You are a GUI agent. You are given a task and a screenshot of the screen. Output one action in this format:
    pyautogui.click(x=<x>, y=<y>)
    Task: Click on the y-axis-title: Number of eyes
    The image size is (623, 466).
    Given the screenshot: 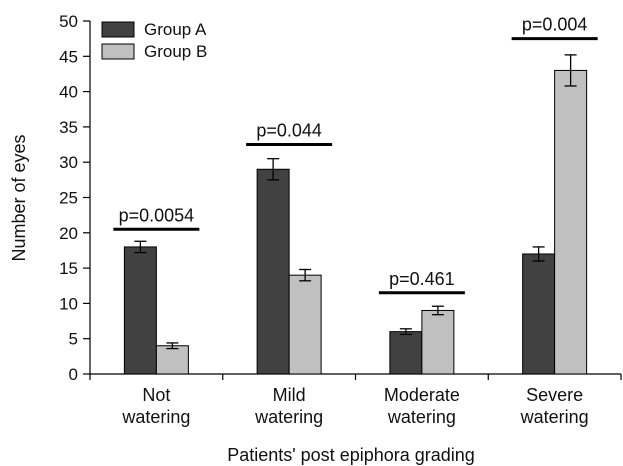 What is the action you would take?
    pyautogui.click(x=19, y=197)
    